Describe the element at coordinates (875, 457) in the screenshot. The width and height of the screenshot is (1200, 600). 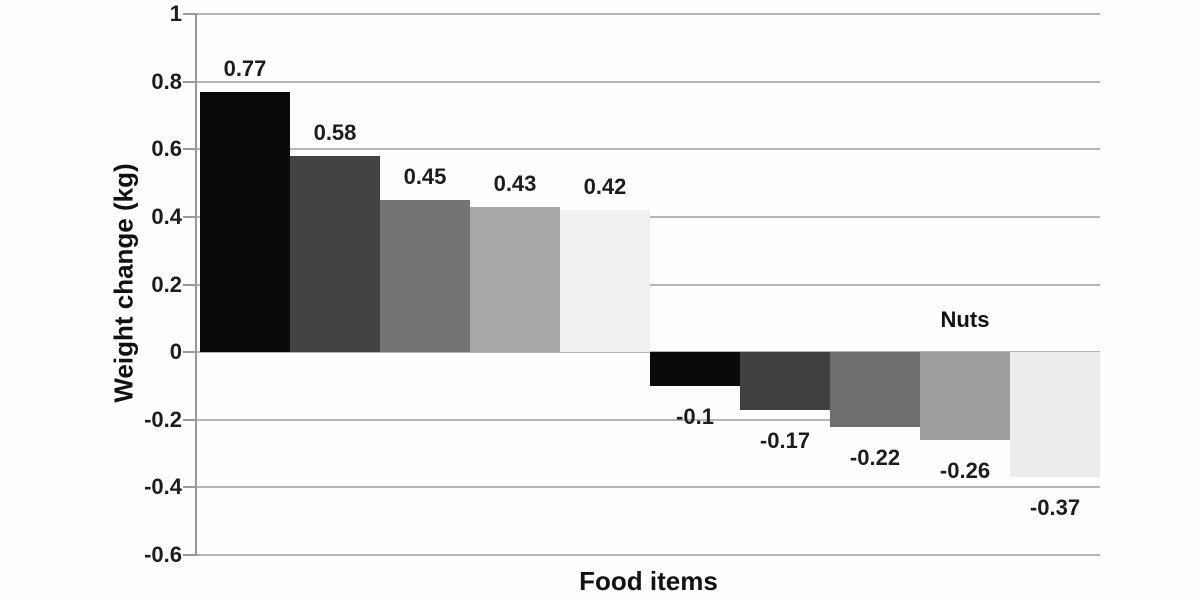
I see `bar-value-label: -0.22` at that location.